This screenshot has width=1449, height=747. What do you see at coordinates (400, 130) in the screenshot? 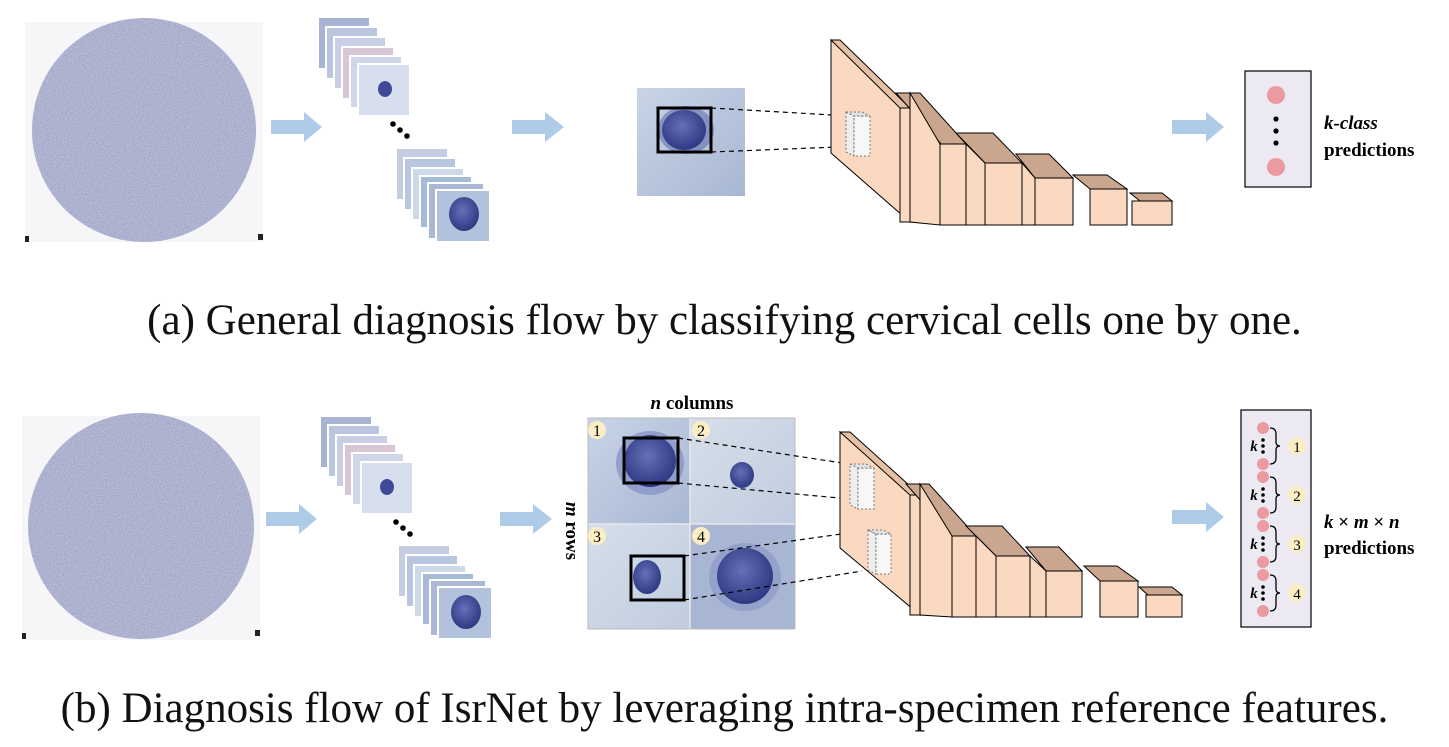
I see `ellipsis-dots` at bounding box center [400, 130].